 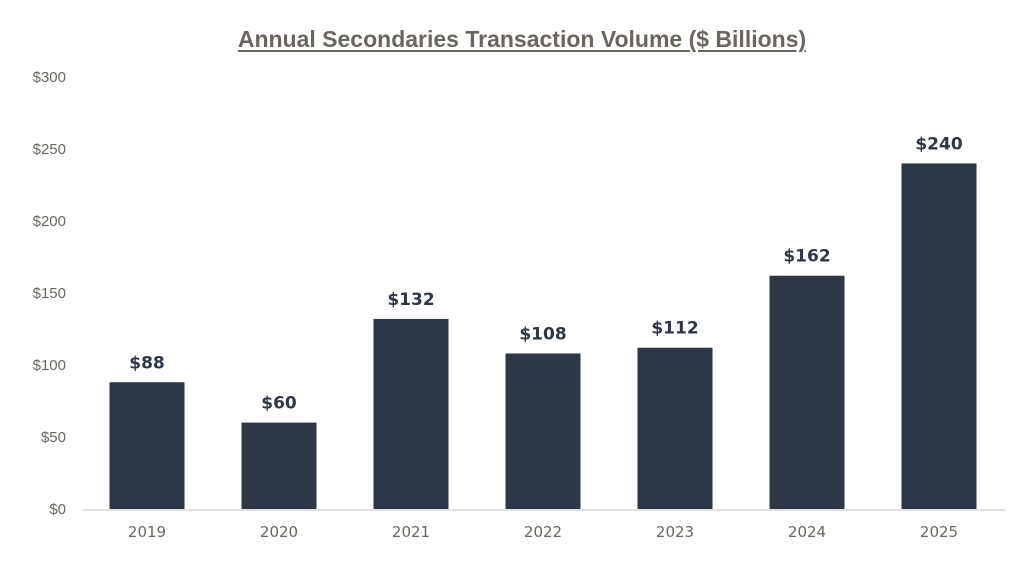 I want to click on data-label: $88, so click(x=147, y=363).